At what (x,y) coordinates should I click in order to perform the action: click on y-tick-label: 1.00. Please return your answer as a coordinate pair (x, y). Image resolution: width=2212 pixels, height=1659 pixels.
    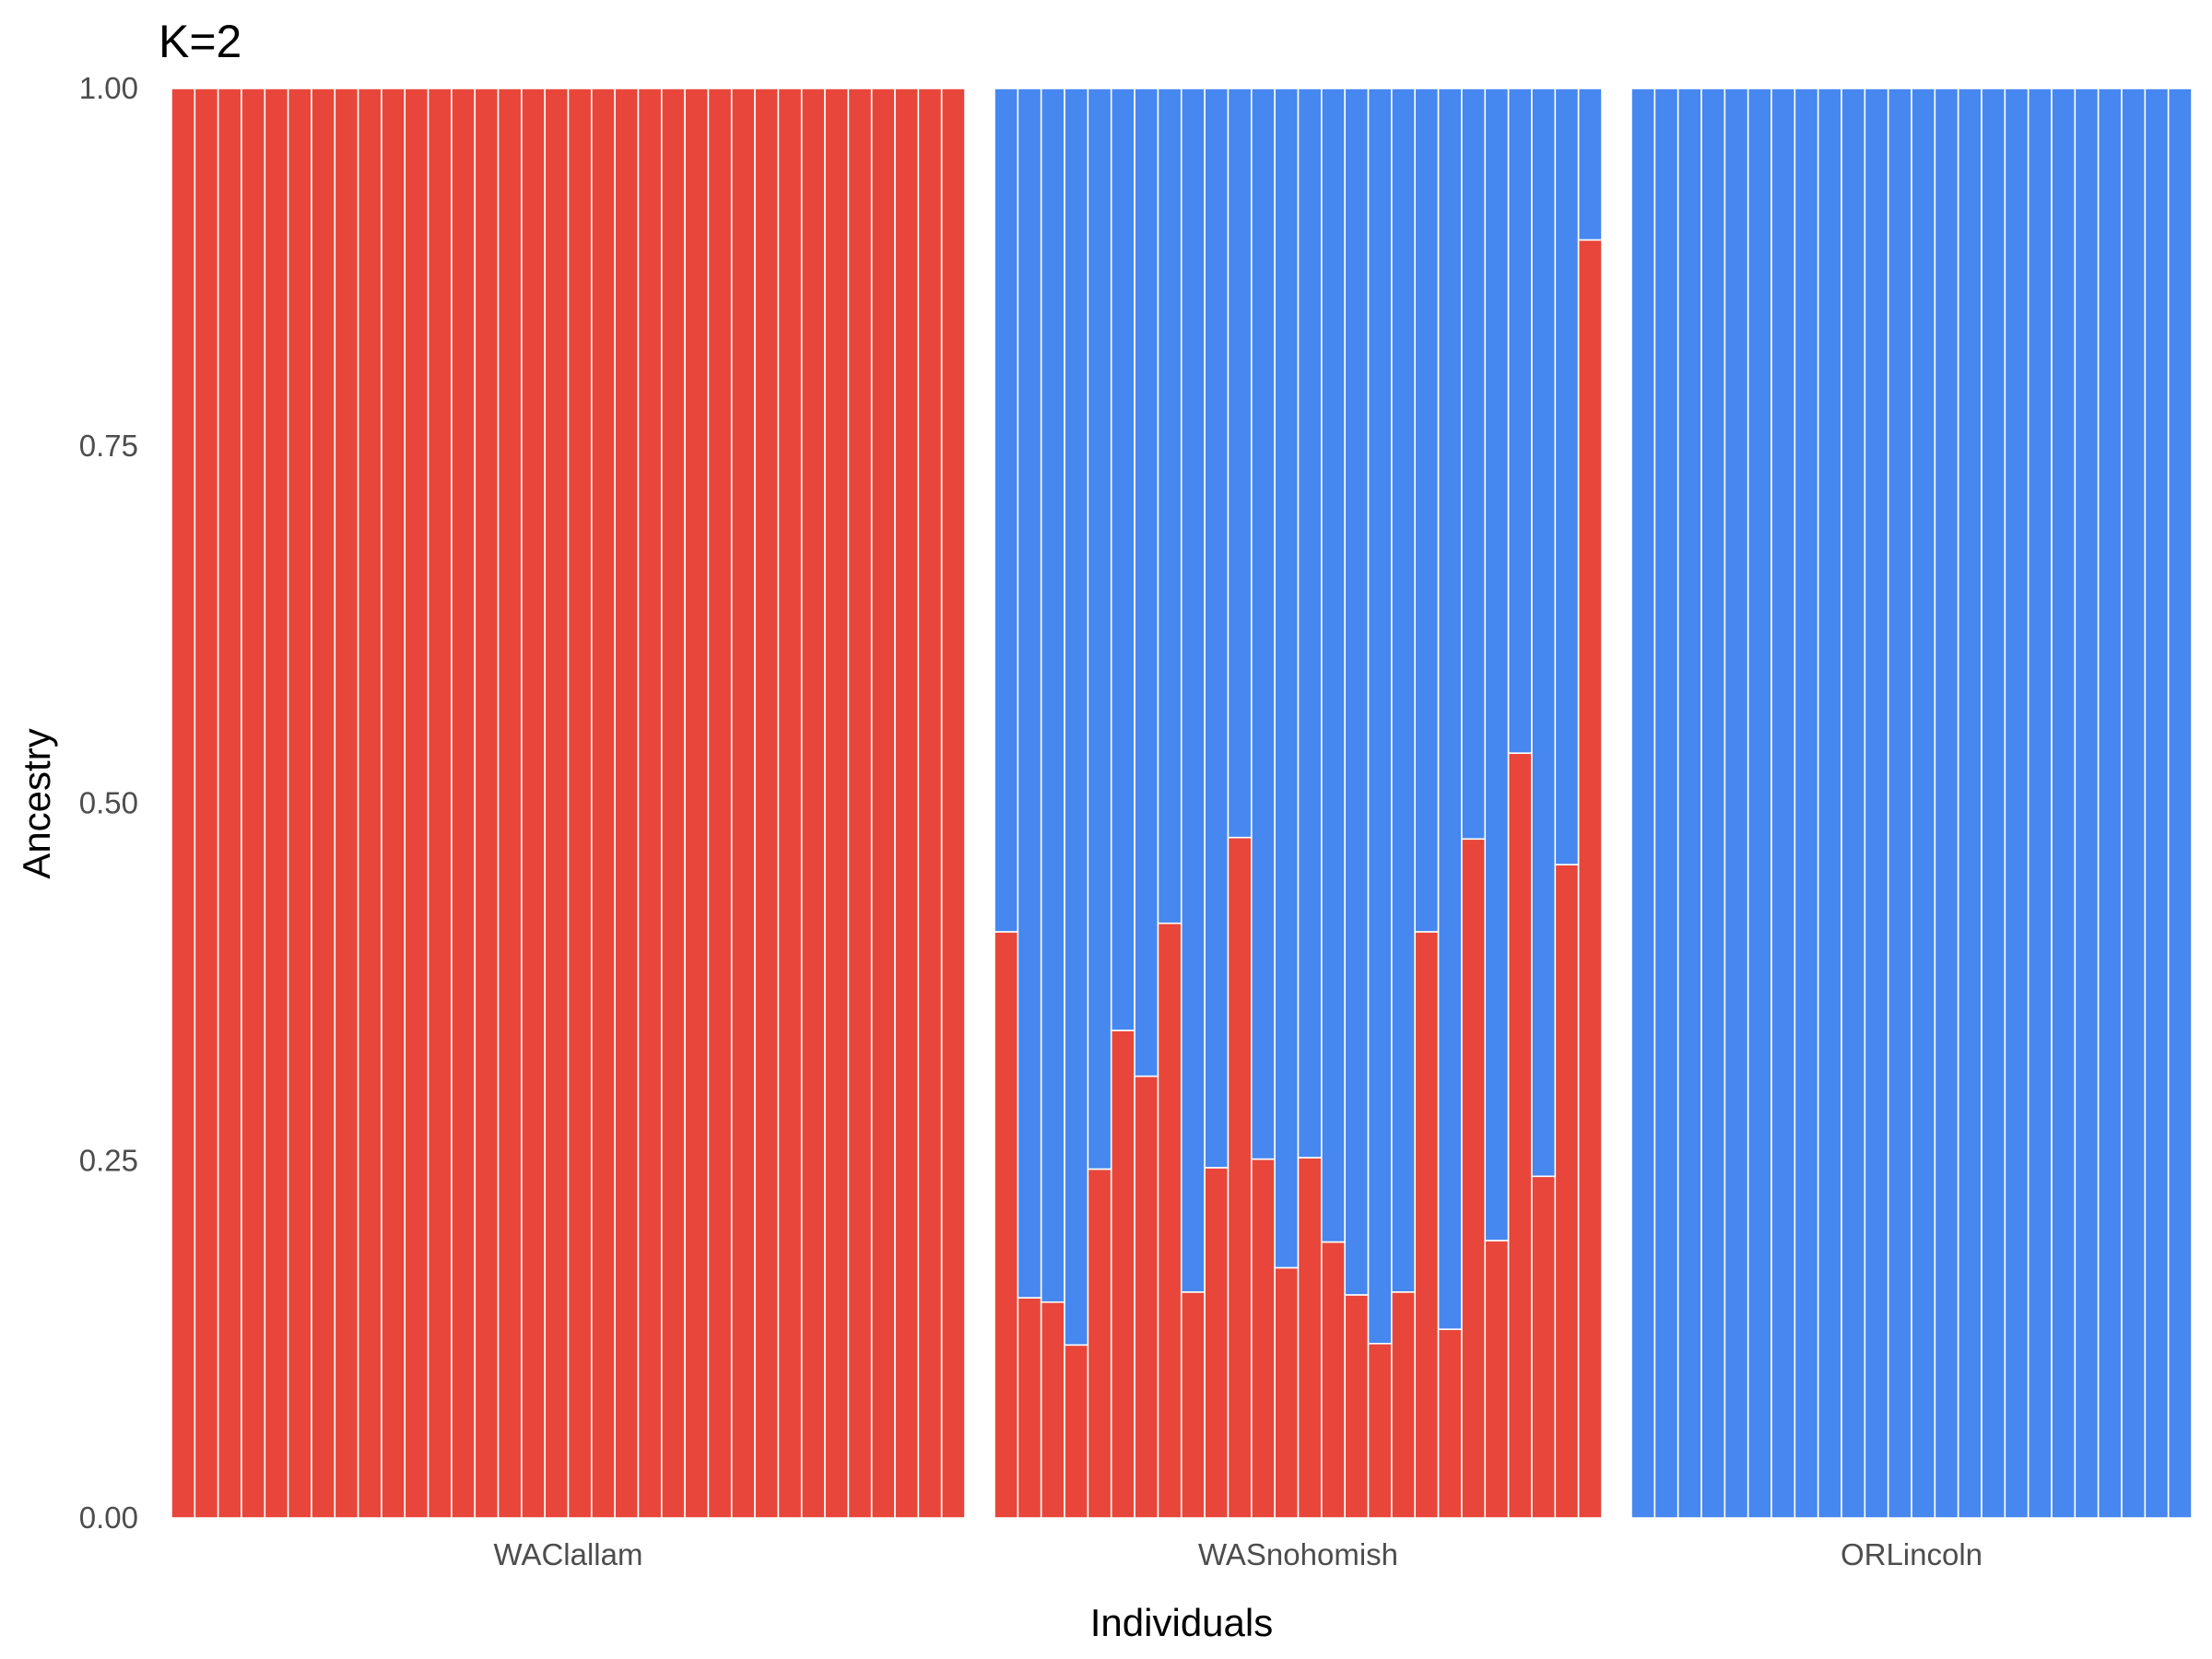
    Looking at the image, I should click on (108, 88).